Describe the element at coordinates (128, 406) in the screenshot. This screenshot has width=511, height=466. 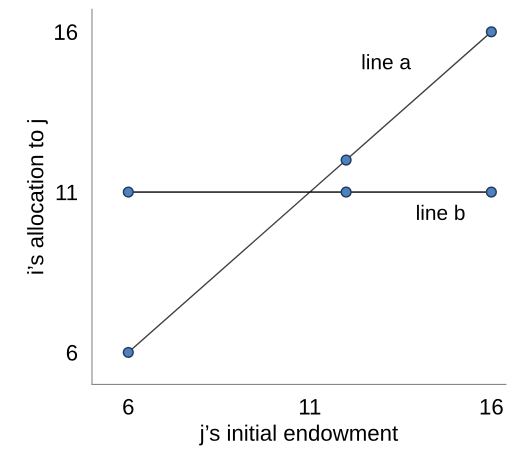
I see `x-tick-label: 6` at that location.